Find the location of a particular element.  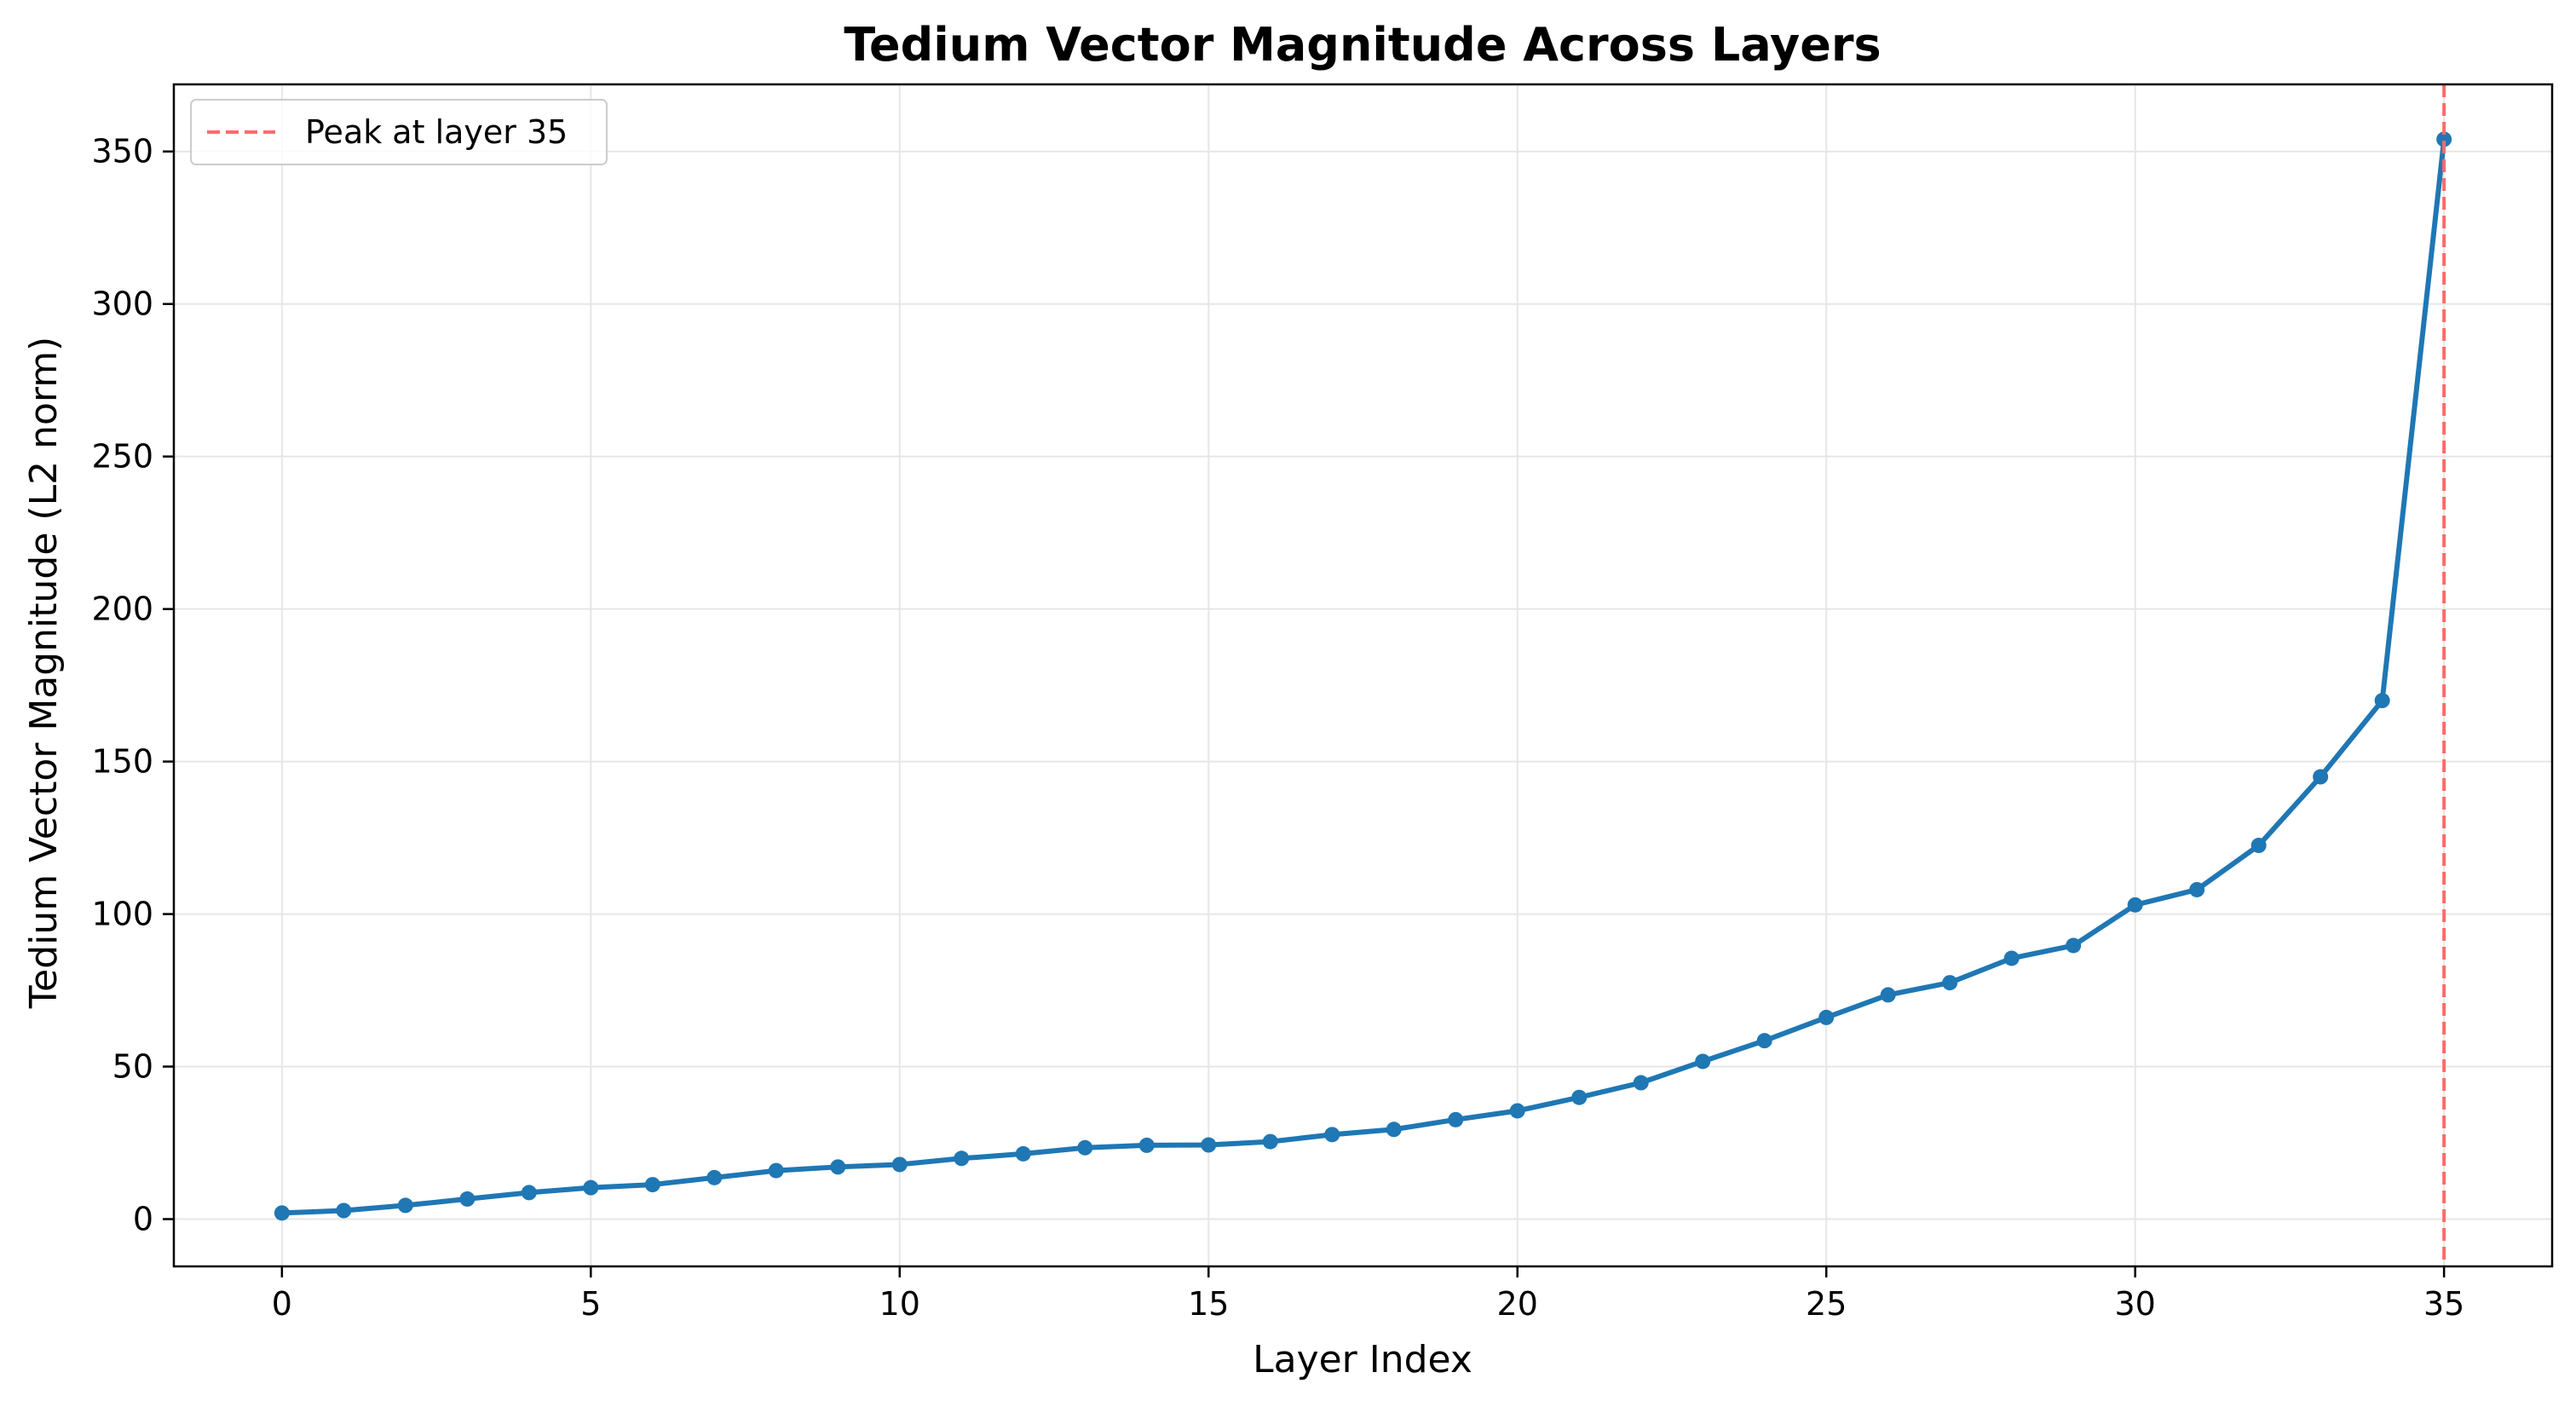

y-tick-label: 0 is located at coordinates (143, 1219).